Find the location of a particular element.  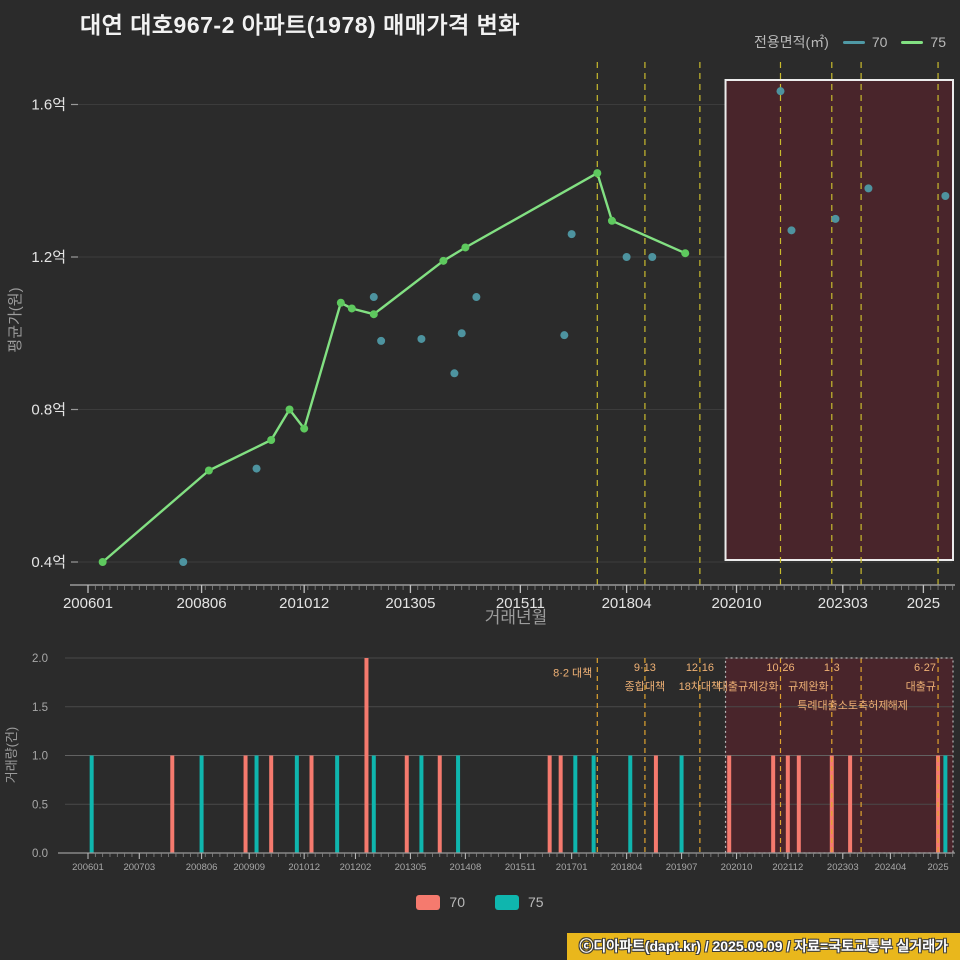

policy-annotation: 해제 is located at coordinates (898, 705).